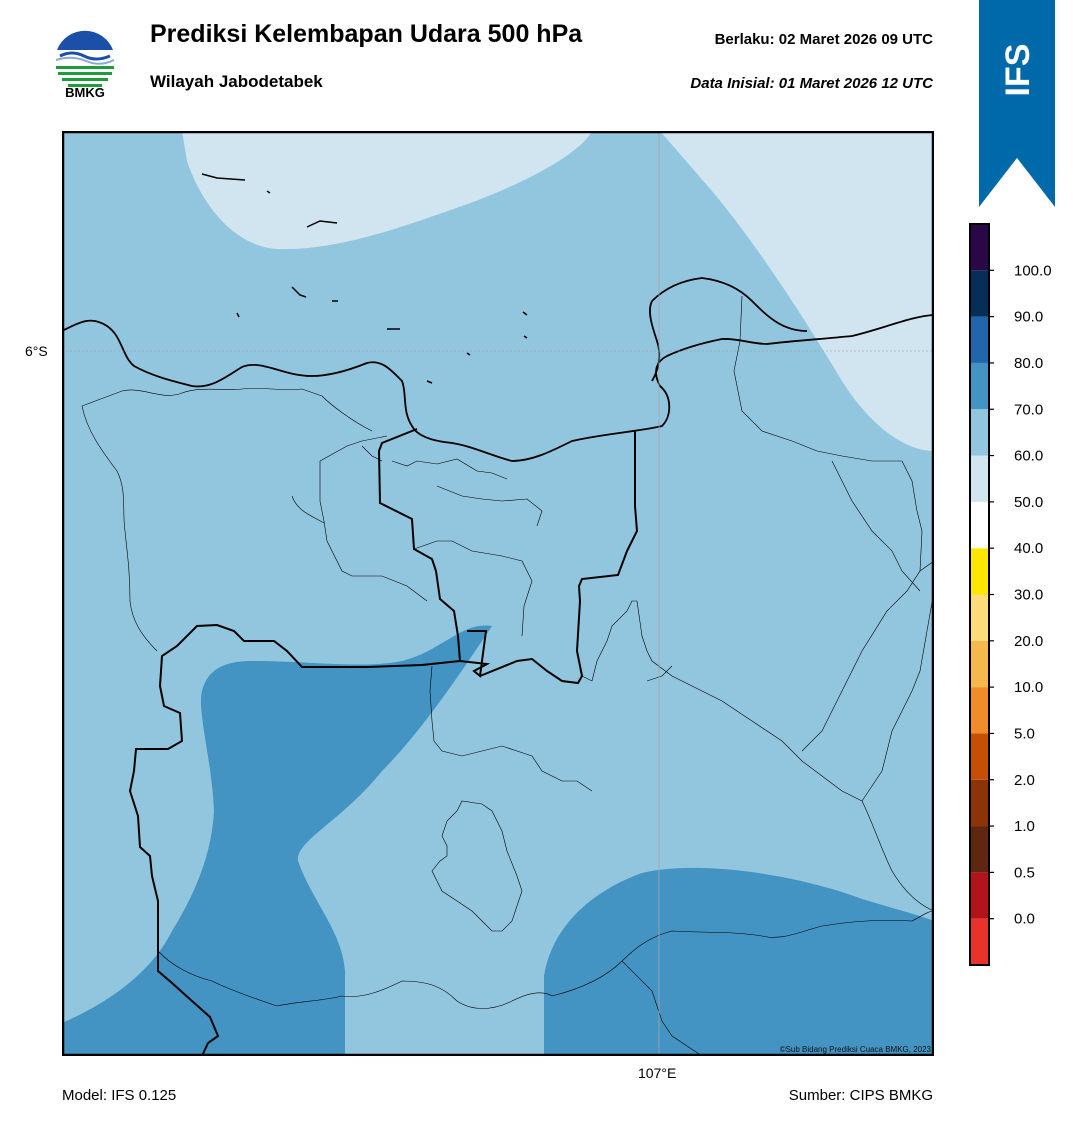  I want to click on copyright-note: ©Sub Bidang Prediksi Cuaca BMKG, 2023, so click(855, 1049).